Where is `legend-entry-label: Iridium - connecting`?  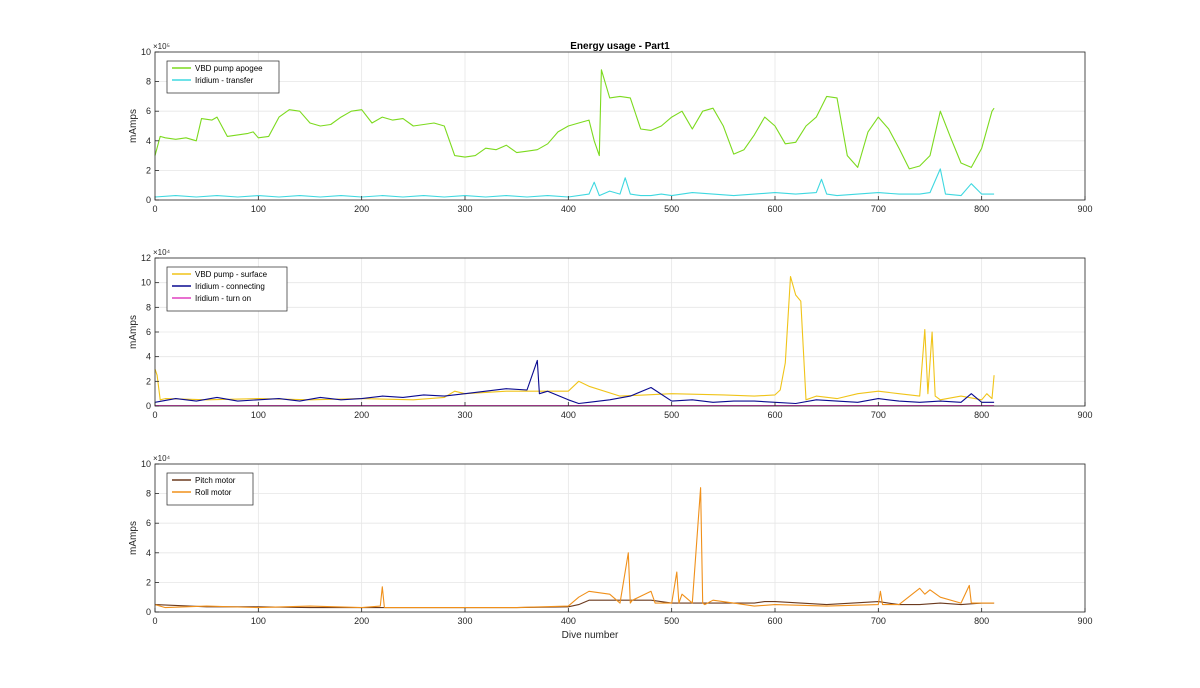 legend-entry-label: Iridium - connecting is located at coordinates (230, 286).